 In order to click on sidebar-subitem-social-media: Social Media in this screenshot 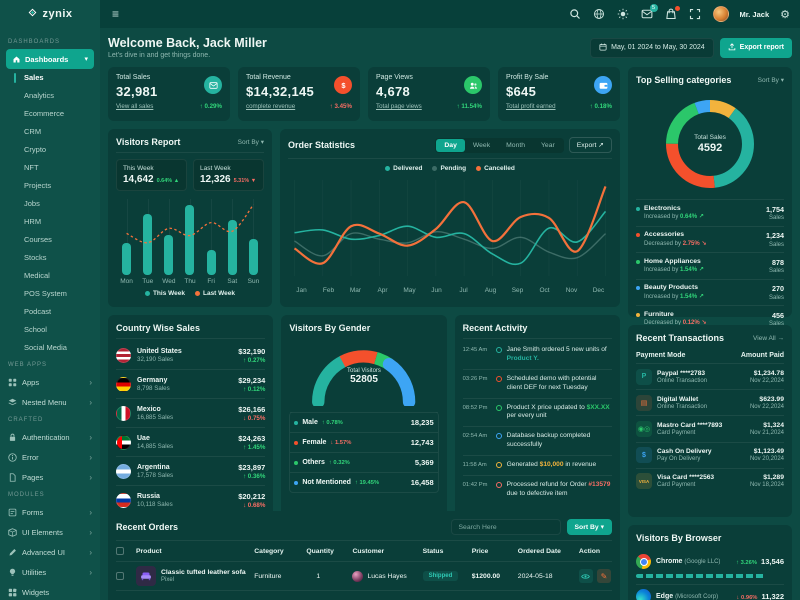, I will do `click(45, 347)`.